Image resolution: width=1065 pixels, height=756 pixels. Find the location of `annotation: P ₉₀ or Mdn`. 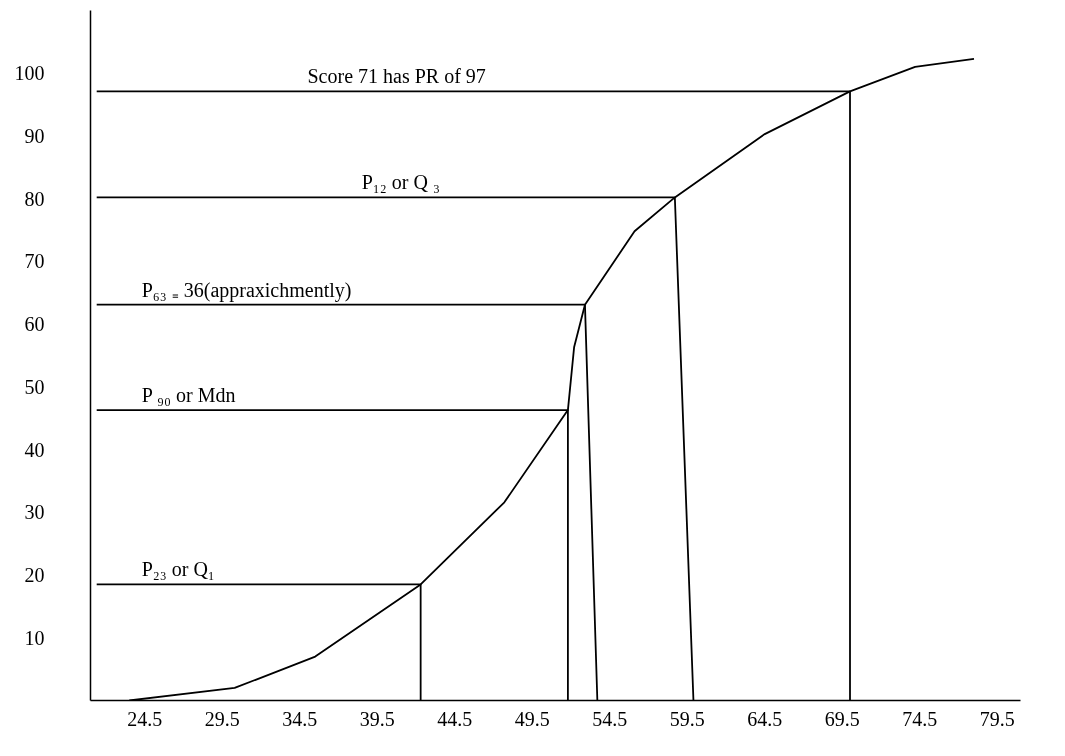

annotation: P ₉₀ or Mdn is located at coordinates (188, 395).